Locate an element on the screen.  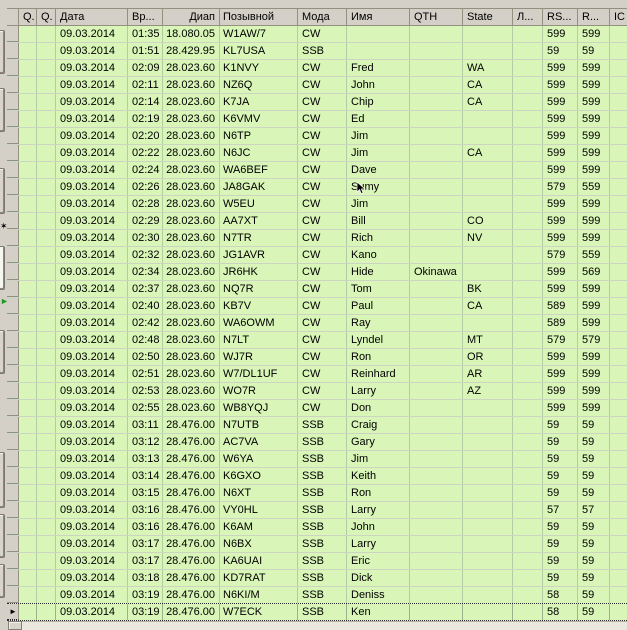
cell-mode: SSB is located at coordinates (322, 561).